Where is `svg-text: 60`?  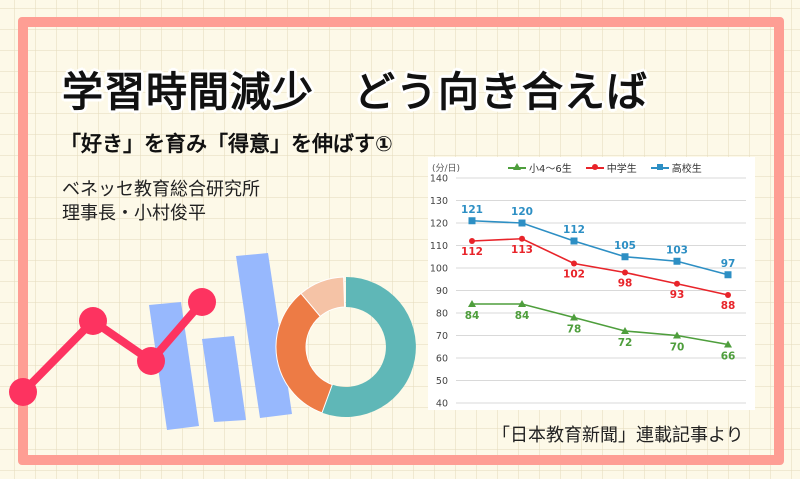 svg-text: 60 is located at coordinates (442, 359).